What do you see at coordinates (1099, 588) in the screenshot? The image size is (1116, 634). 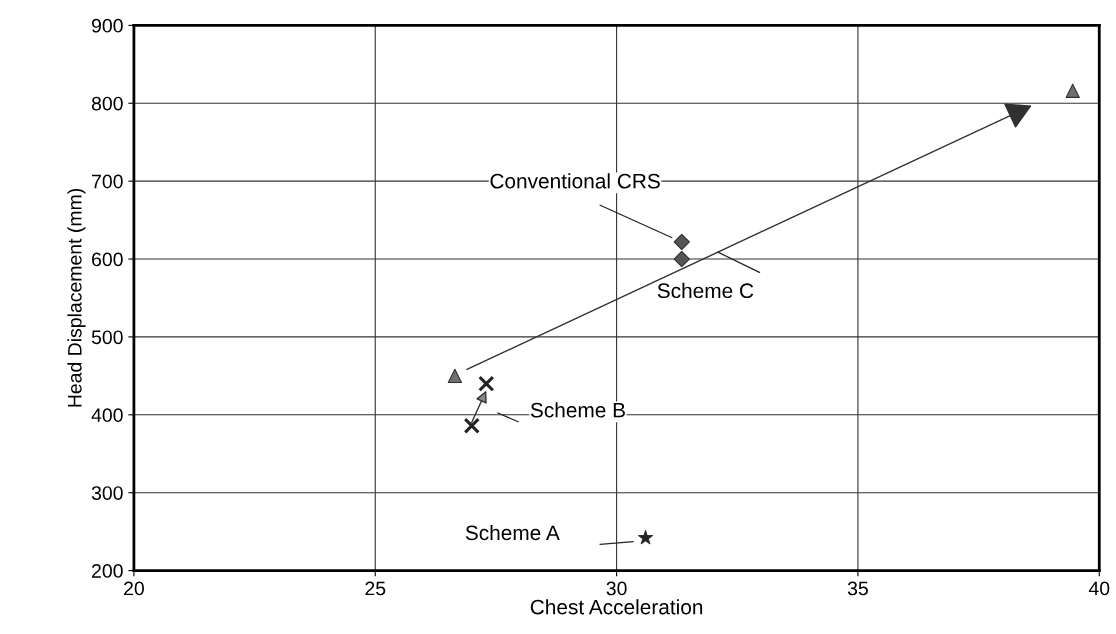 I see `x-tick-label: 40` at bounding box center [1099, 588].